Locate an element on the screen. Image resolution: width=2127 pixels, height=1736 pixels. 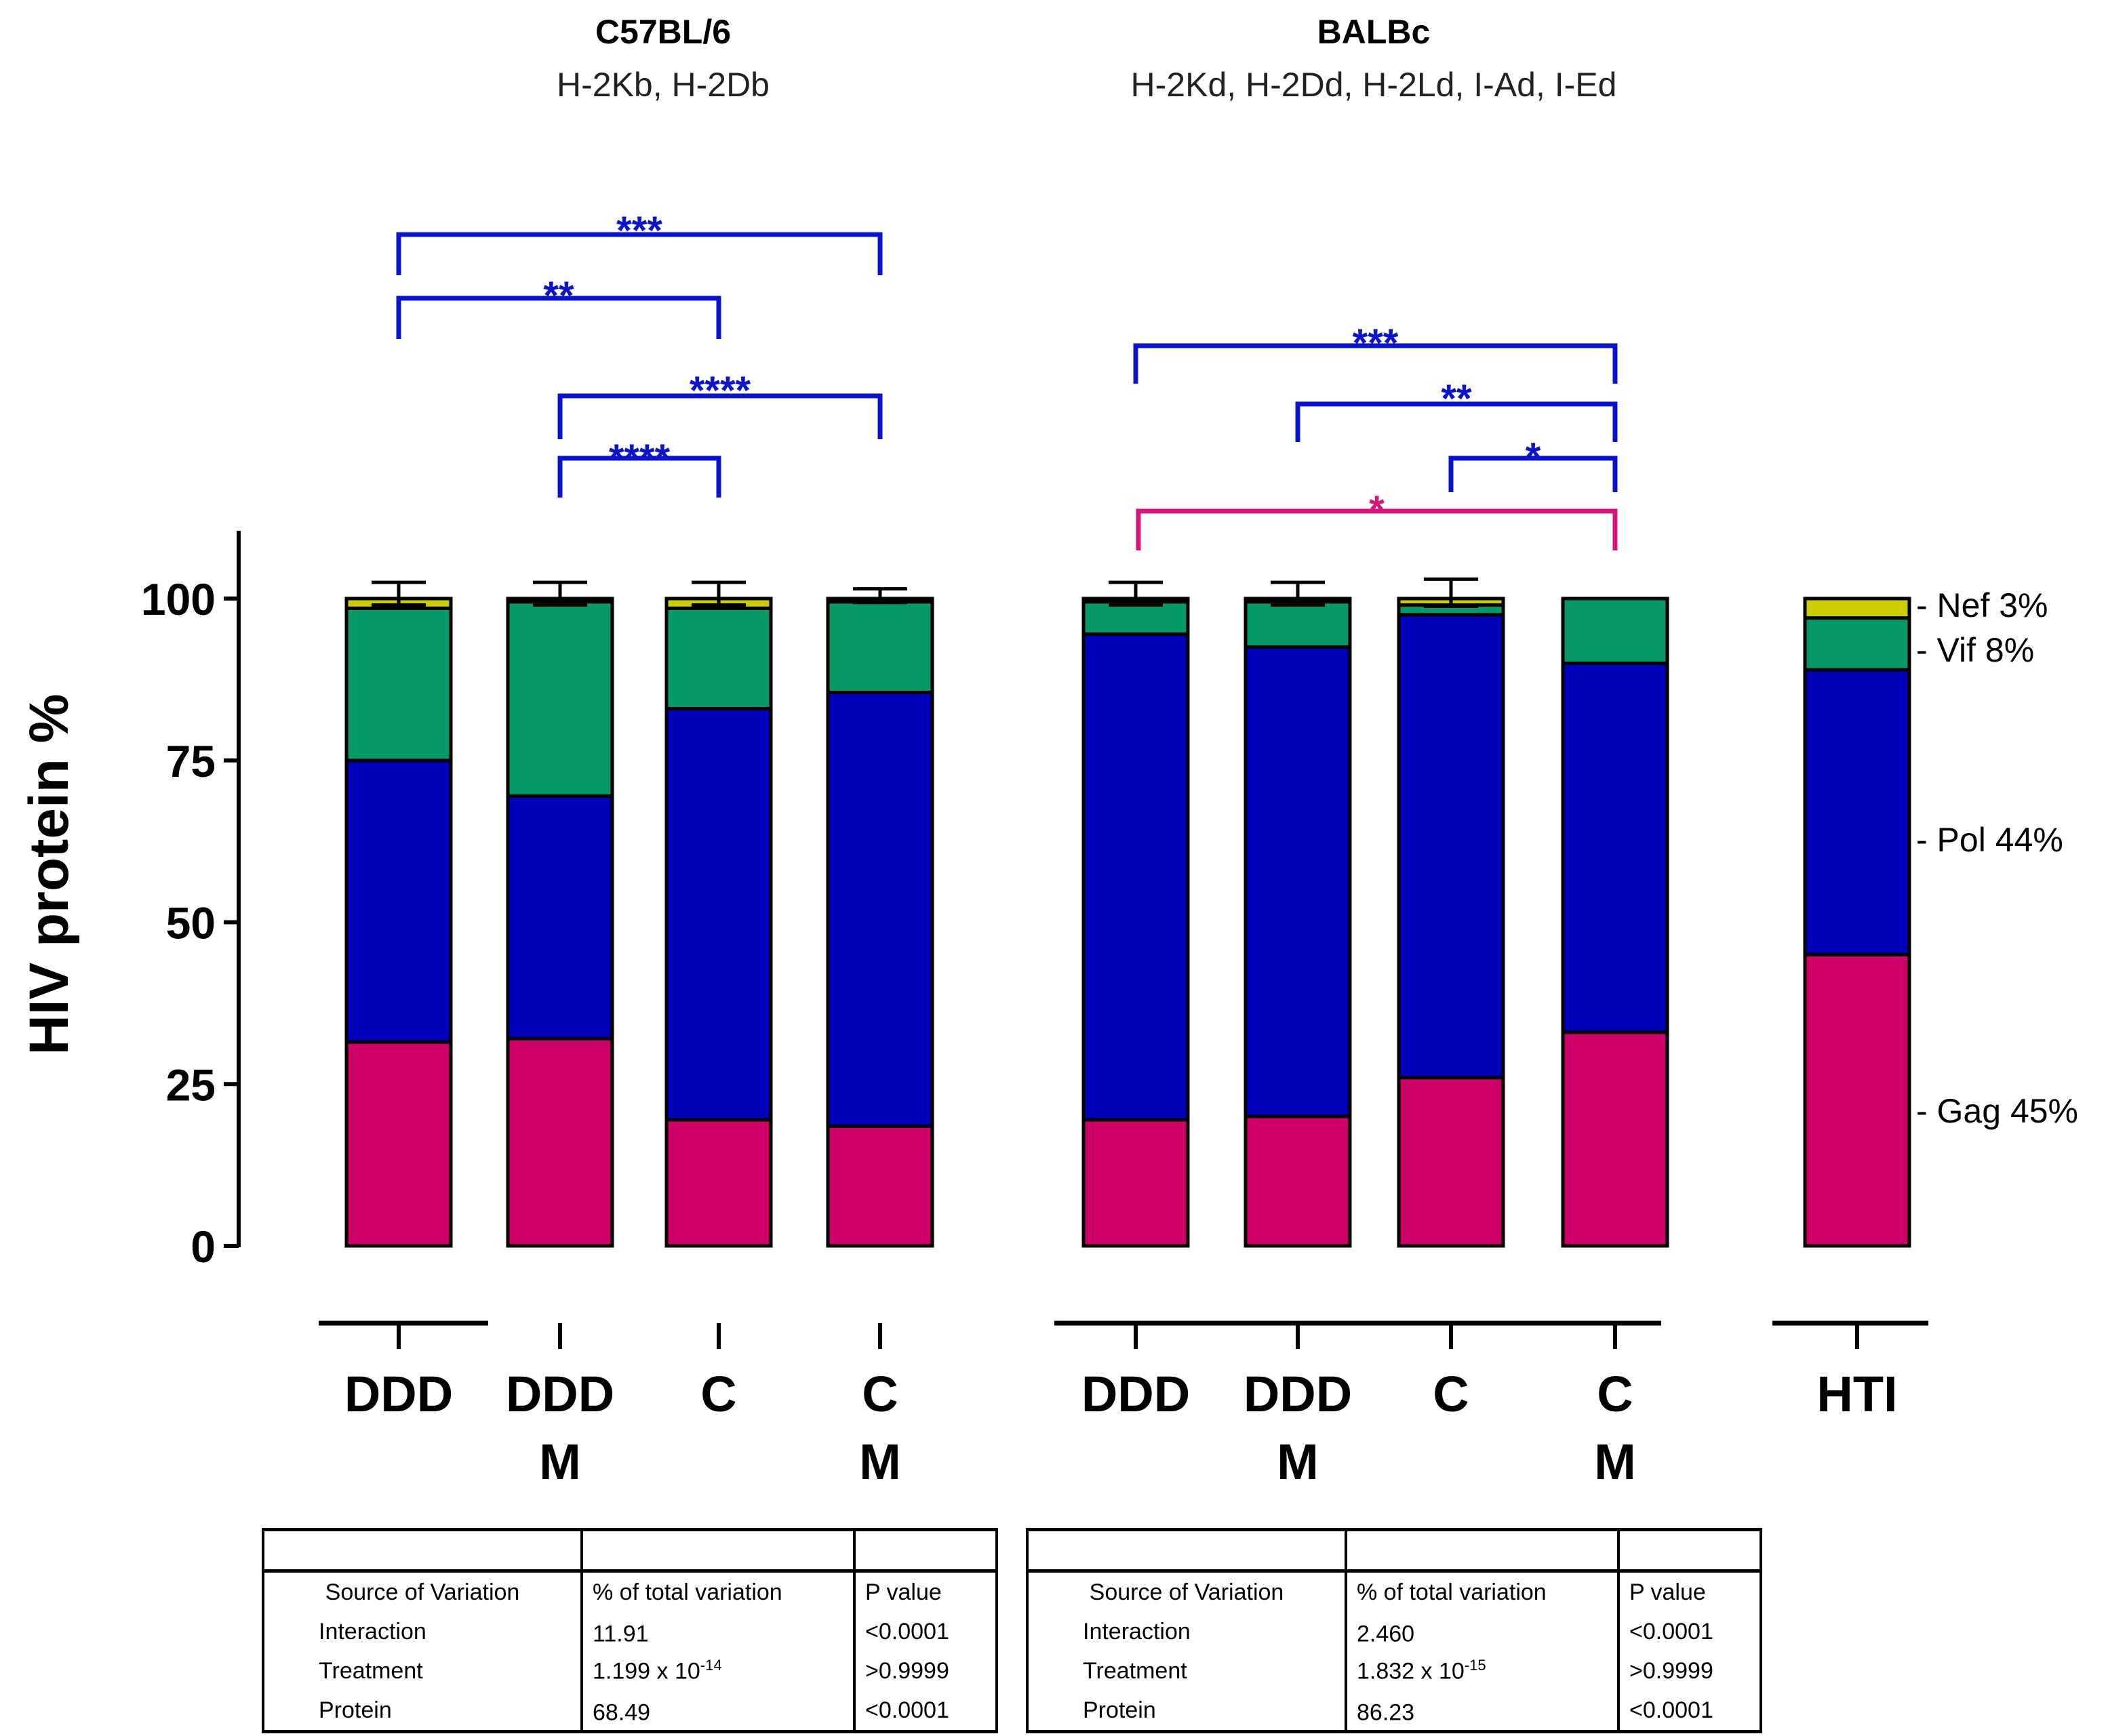
table-spacer-row is located at coordinates (630, 1550).